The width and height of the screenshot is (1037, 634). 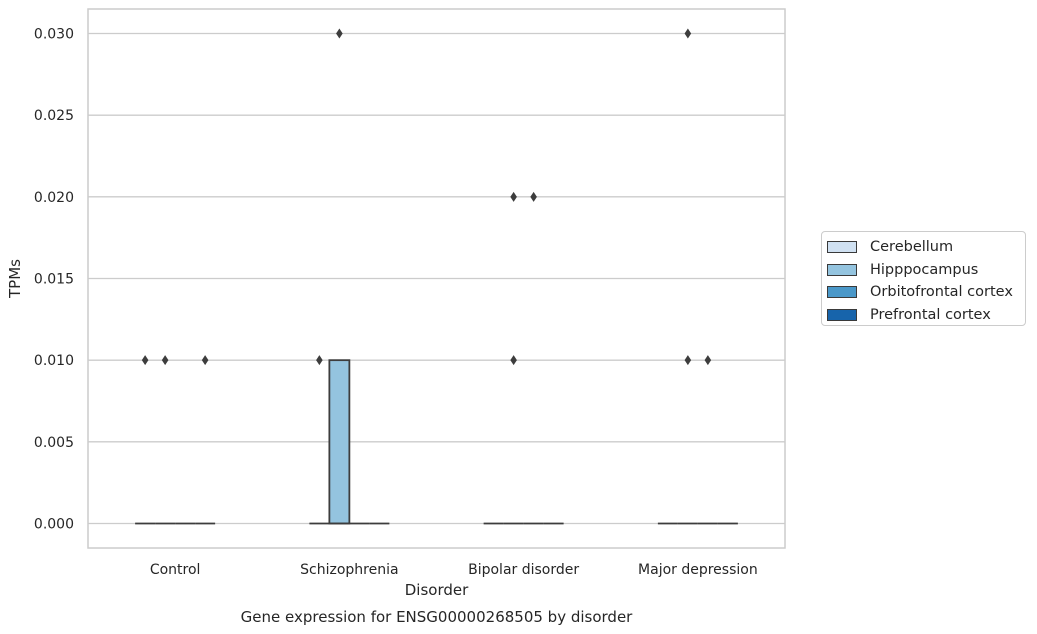 What do you see at coordinates (54, 361) in the screenshot?
I see `y-tick-label: 0.010` at bounding box center [54, 361].